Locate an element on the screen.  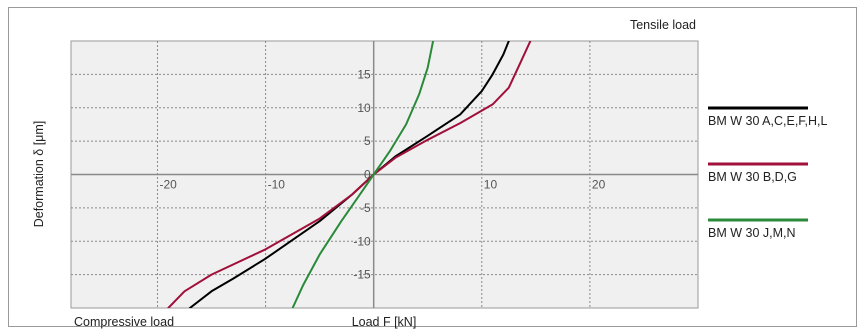
legend-label-2: BM W 30 B,D,G is located at coordinates (752, 177).